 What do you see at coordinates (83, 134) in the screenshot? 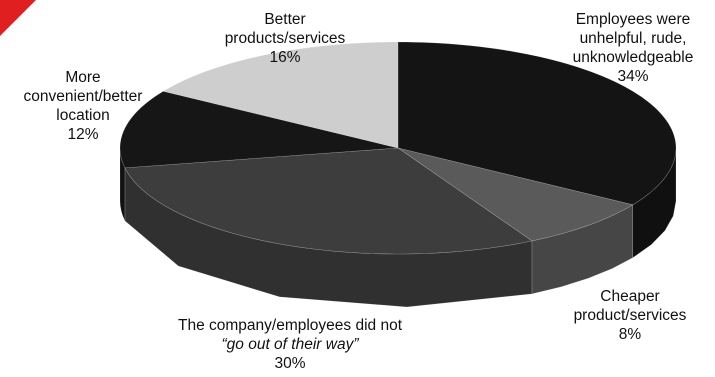
I see `pct-convenient-location: 12%` at bounding box center [83, 134].